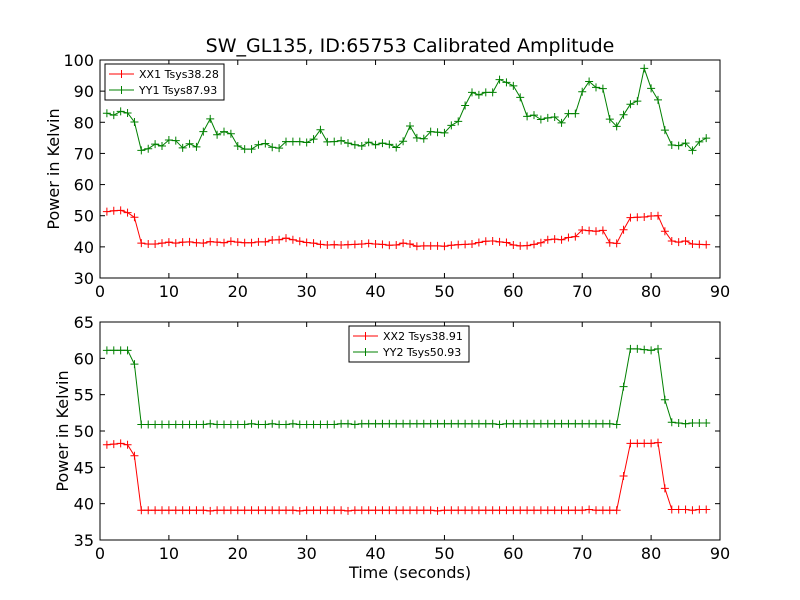  Describe the element at coordinates (365, 352) in the screenshot. I see `legend-marker` at that location.